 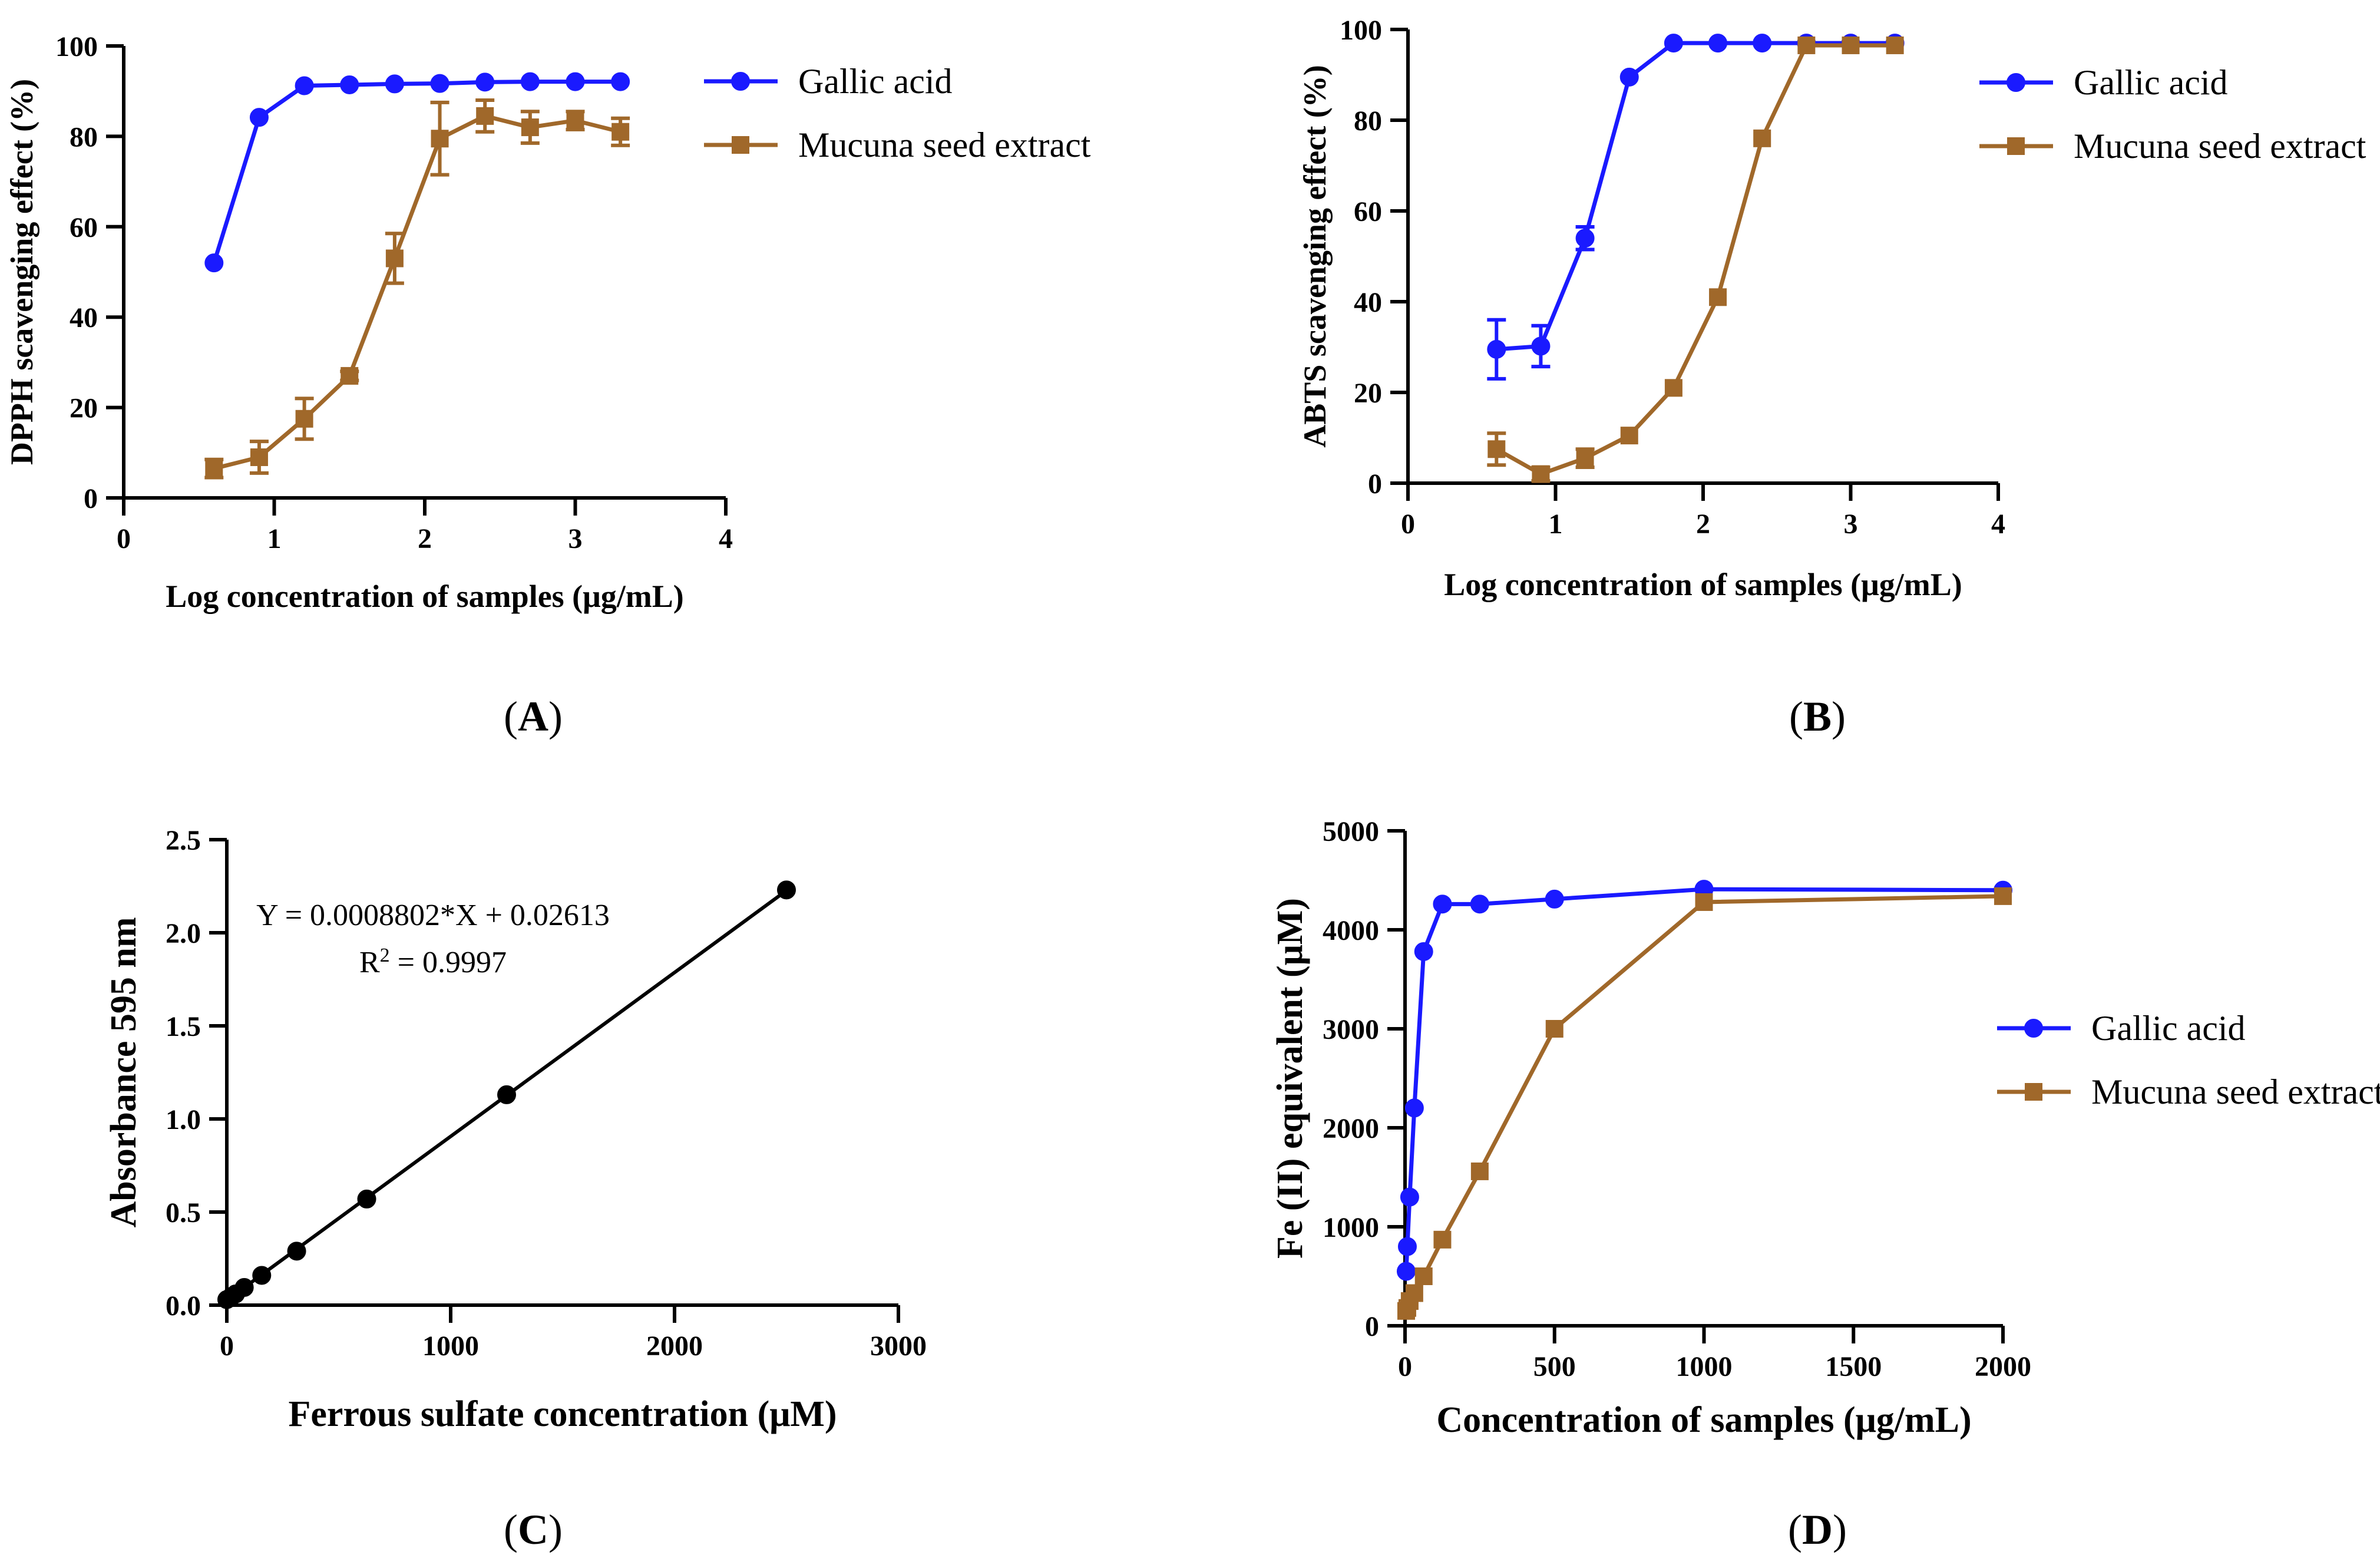 I want to click on y-tick-label: 2.0, so click(x=183, y=934).